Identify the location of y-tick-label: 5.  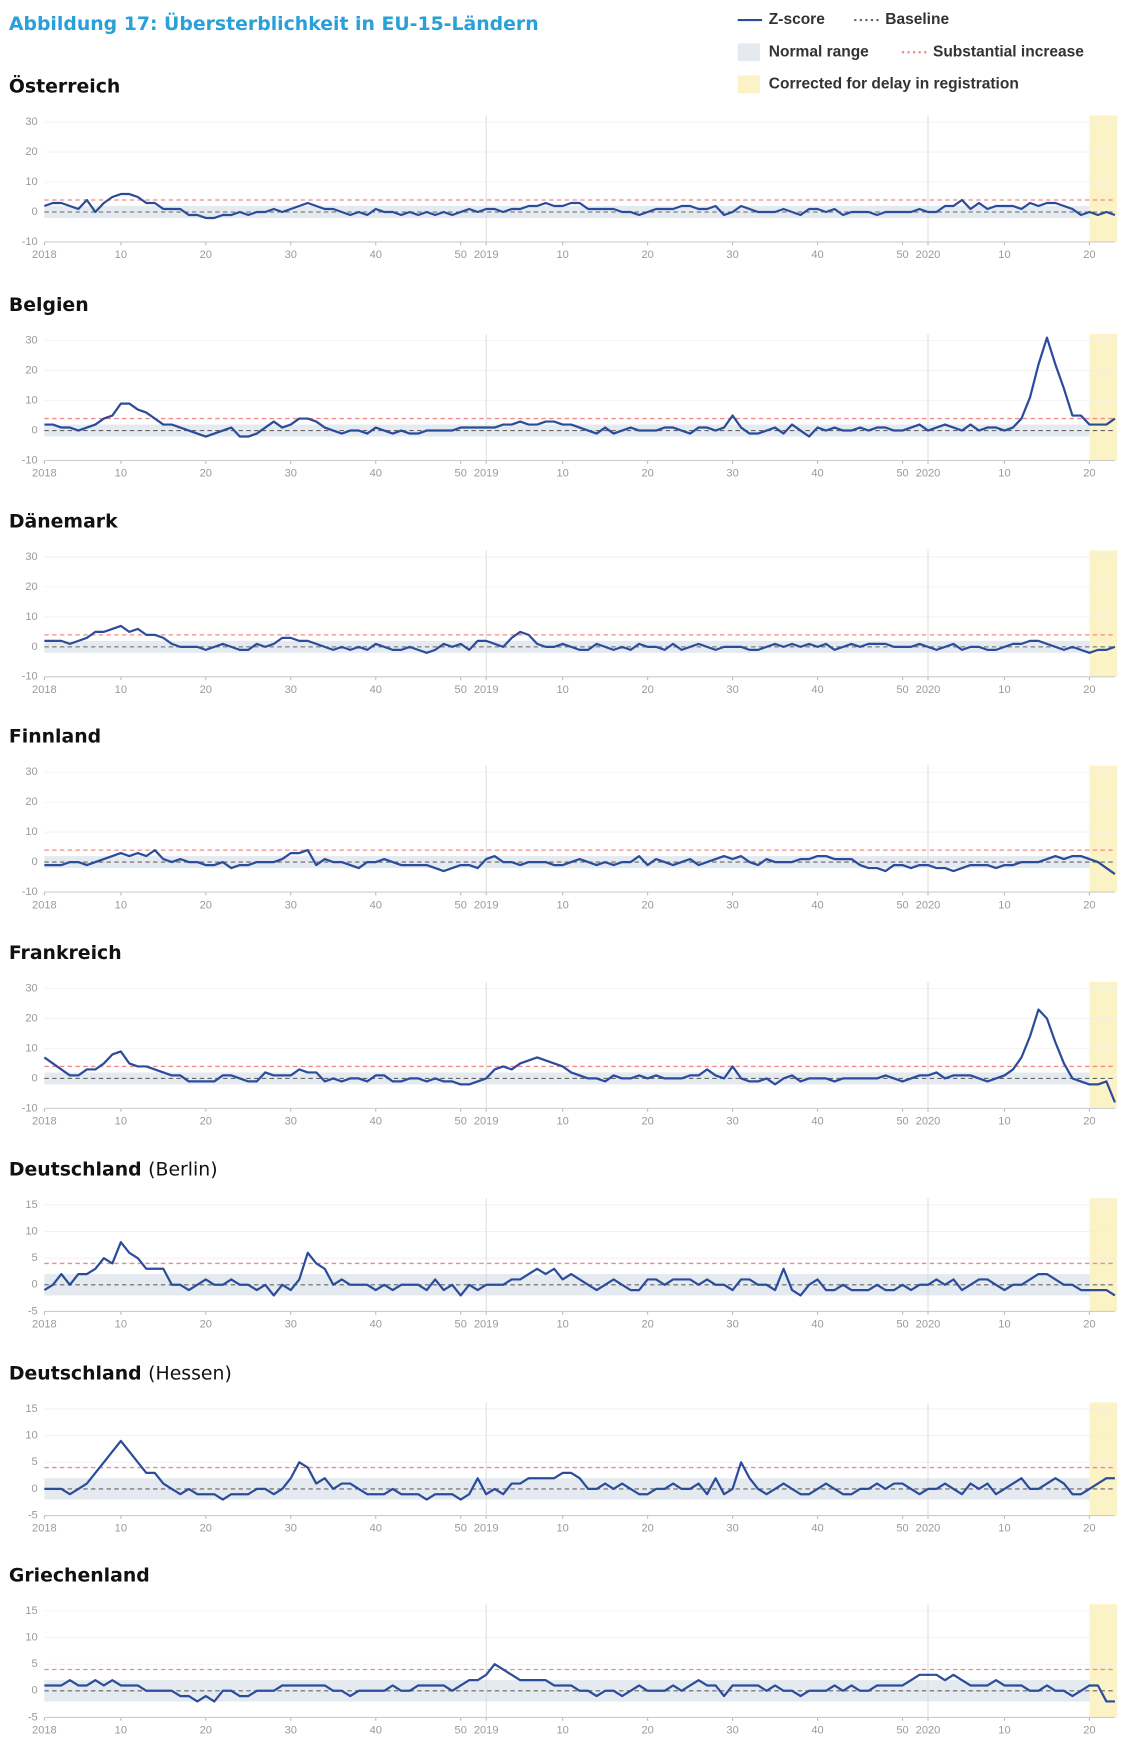
(35, 1462).